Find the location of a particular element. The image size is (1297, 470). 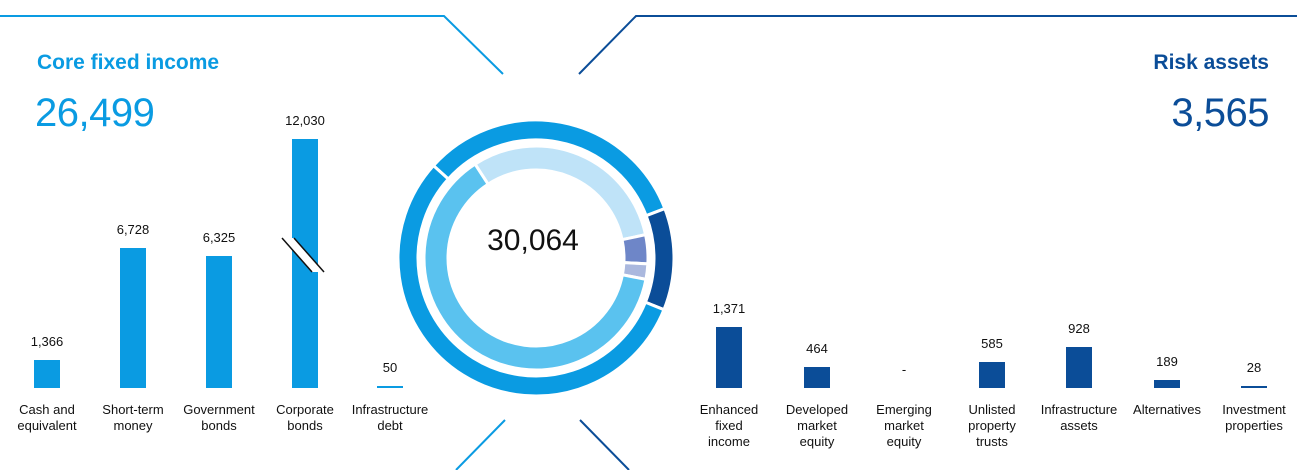

value-label-infrastructure-debt: 50 is located at coordinates (390, 367).